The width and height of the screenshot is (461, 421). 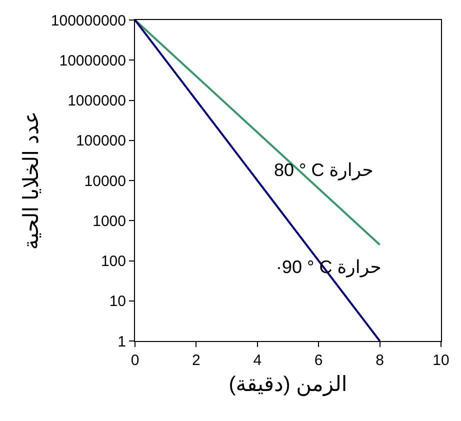 I want to click on x-tick-label: 6, so click(x=318, y=360).